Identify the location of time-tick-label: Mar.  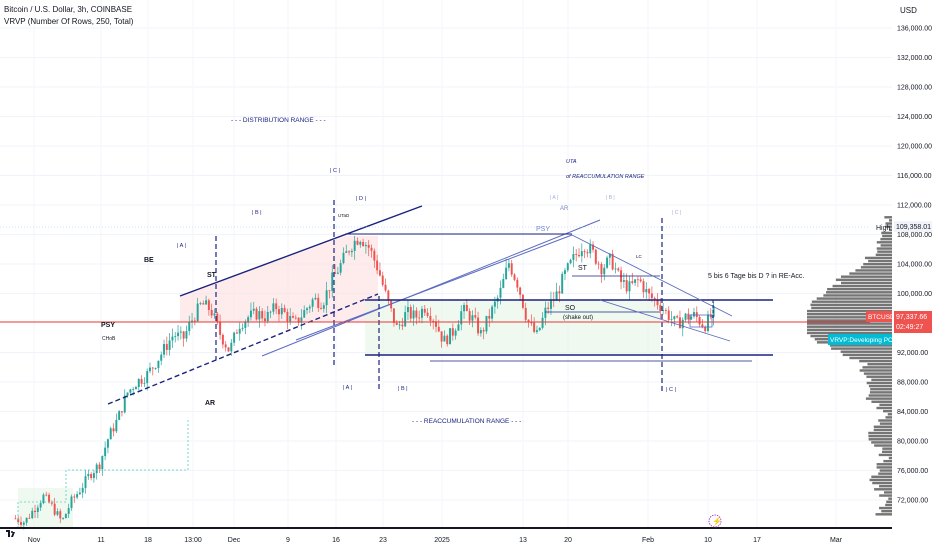
(836, 540).